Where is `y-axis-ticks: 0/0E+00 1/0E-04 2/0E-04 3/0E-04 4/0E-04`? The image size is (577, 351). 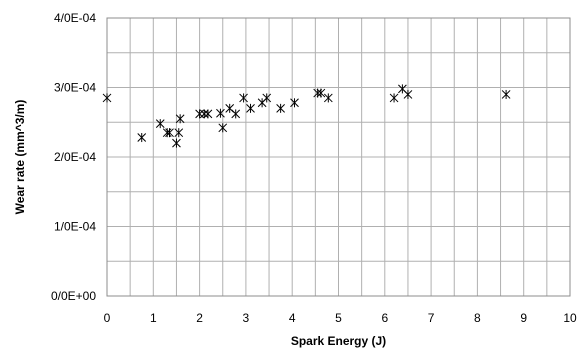 y-axis-ticks: 0/0E+00 1/0E-04 2/0E-04 3/0E-04 4/0E-04 is located at coordinates (73, 157).